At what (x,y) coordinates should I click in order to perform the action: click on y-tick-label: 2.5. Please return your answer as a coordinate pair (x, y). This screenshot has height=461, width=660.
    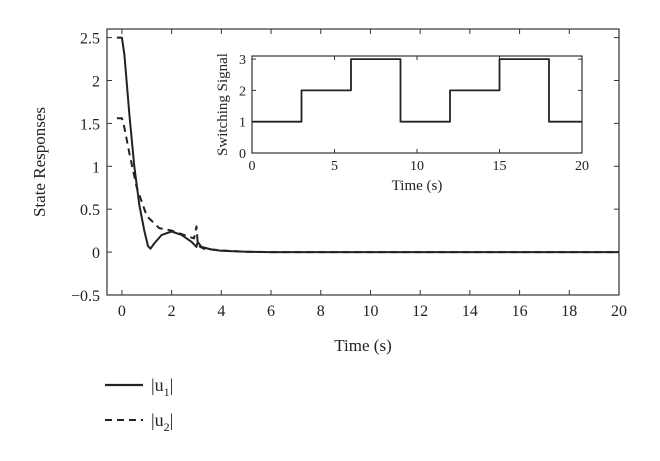
    Looking at the image, I should click on (90, 39).